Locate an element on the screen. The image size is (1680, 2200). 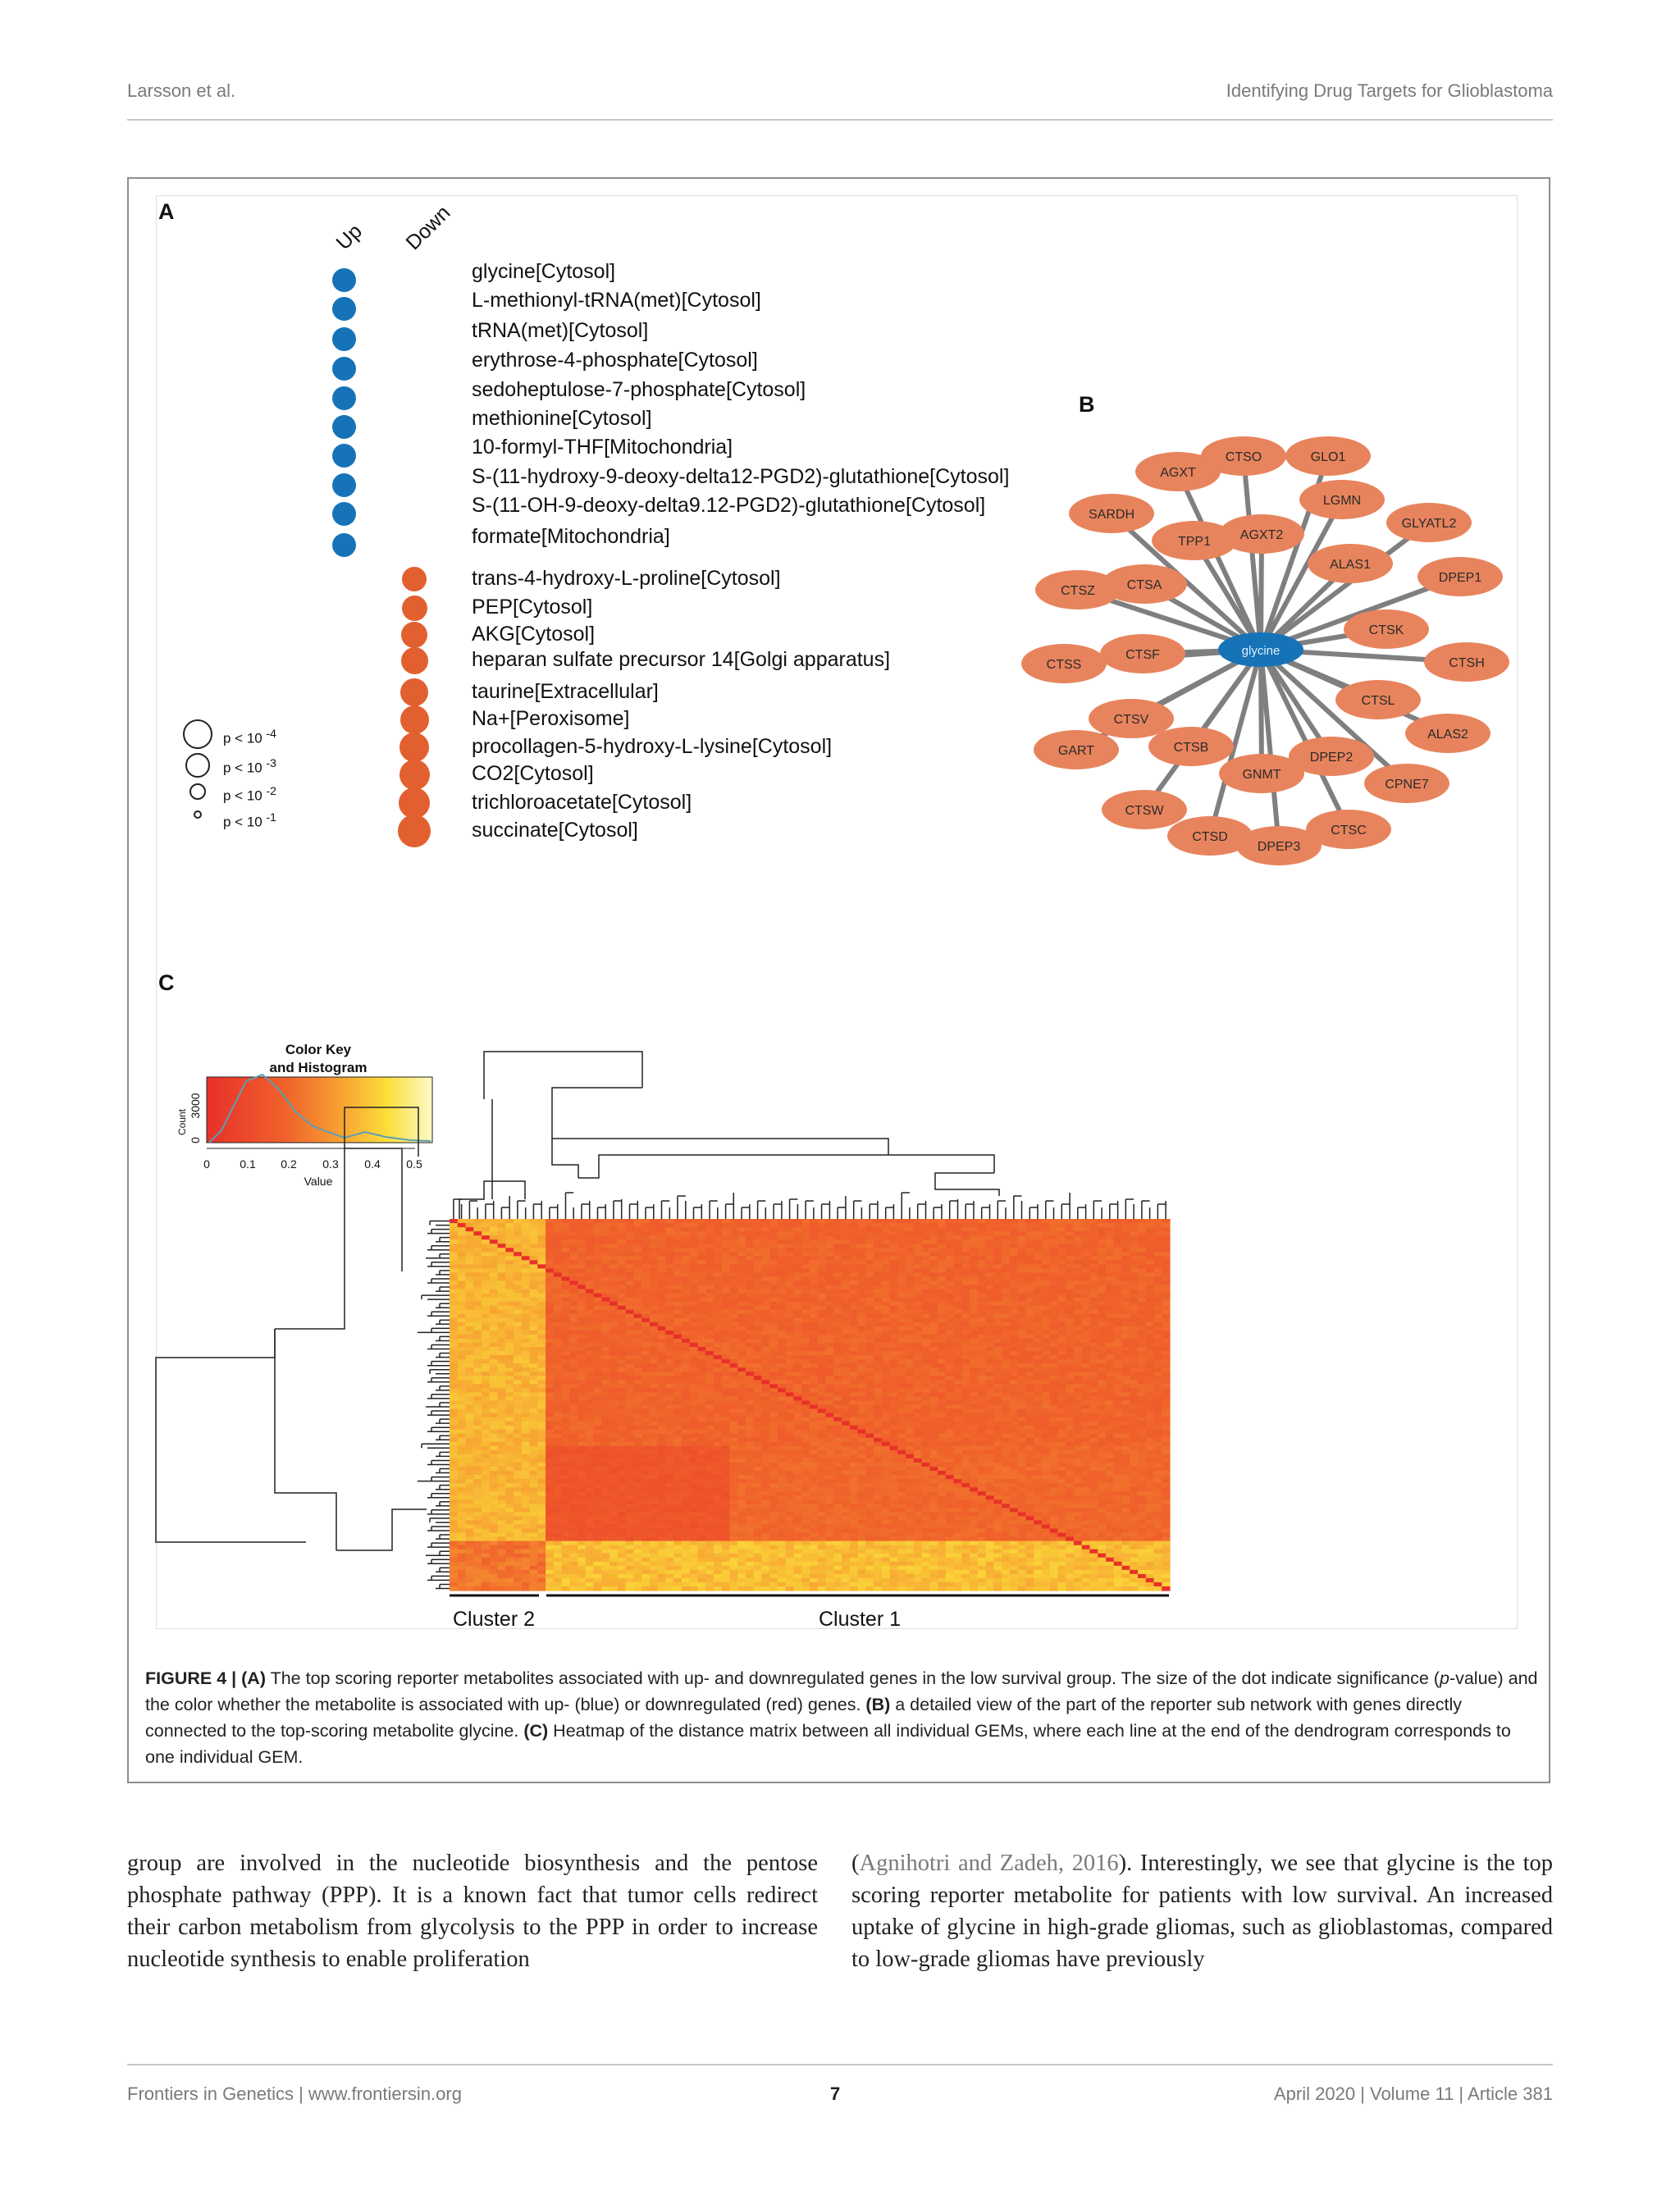
up-metabolite-label: 10-formyl-THF[Mitochondria] is located at coordinates (603, 447).